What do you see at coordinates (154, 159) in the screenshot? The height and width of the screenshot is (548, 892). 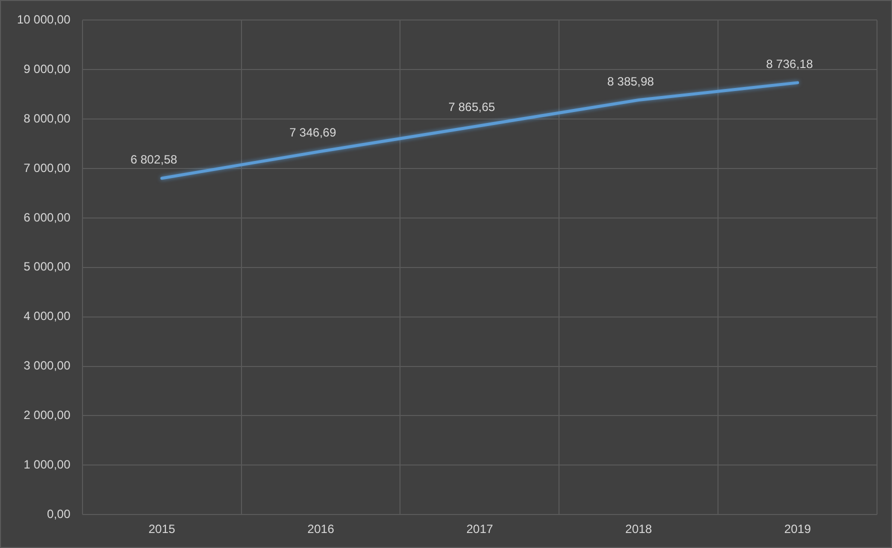 I see `data-label: 6 802,58` at bounding box center [154, 159].